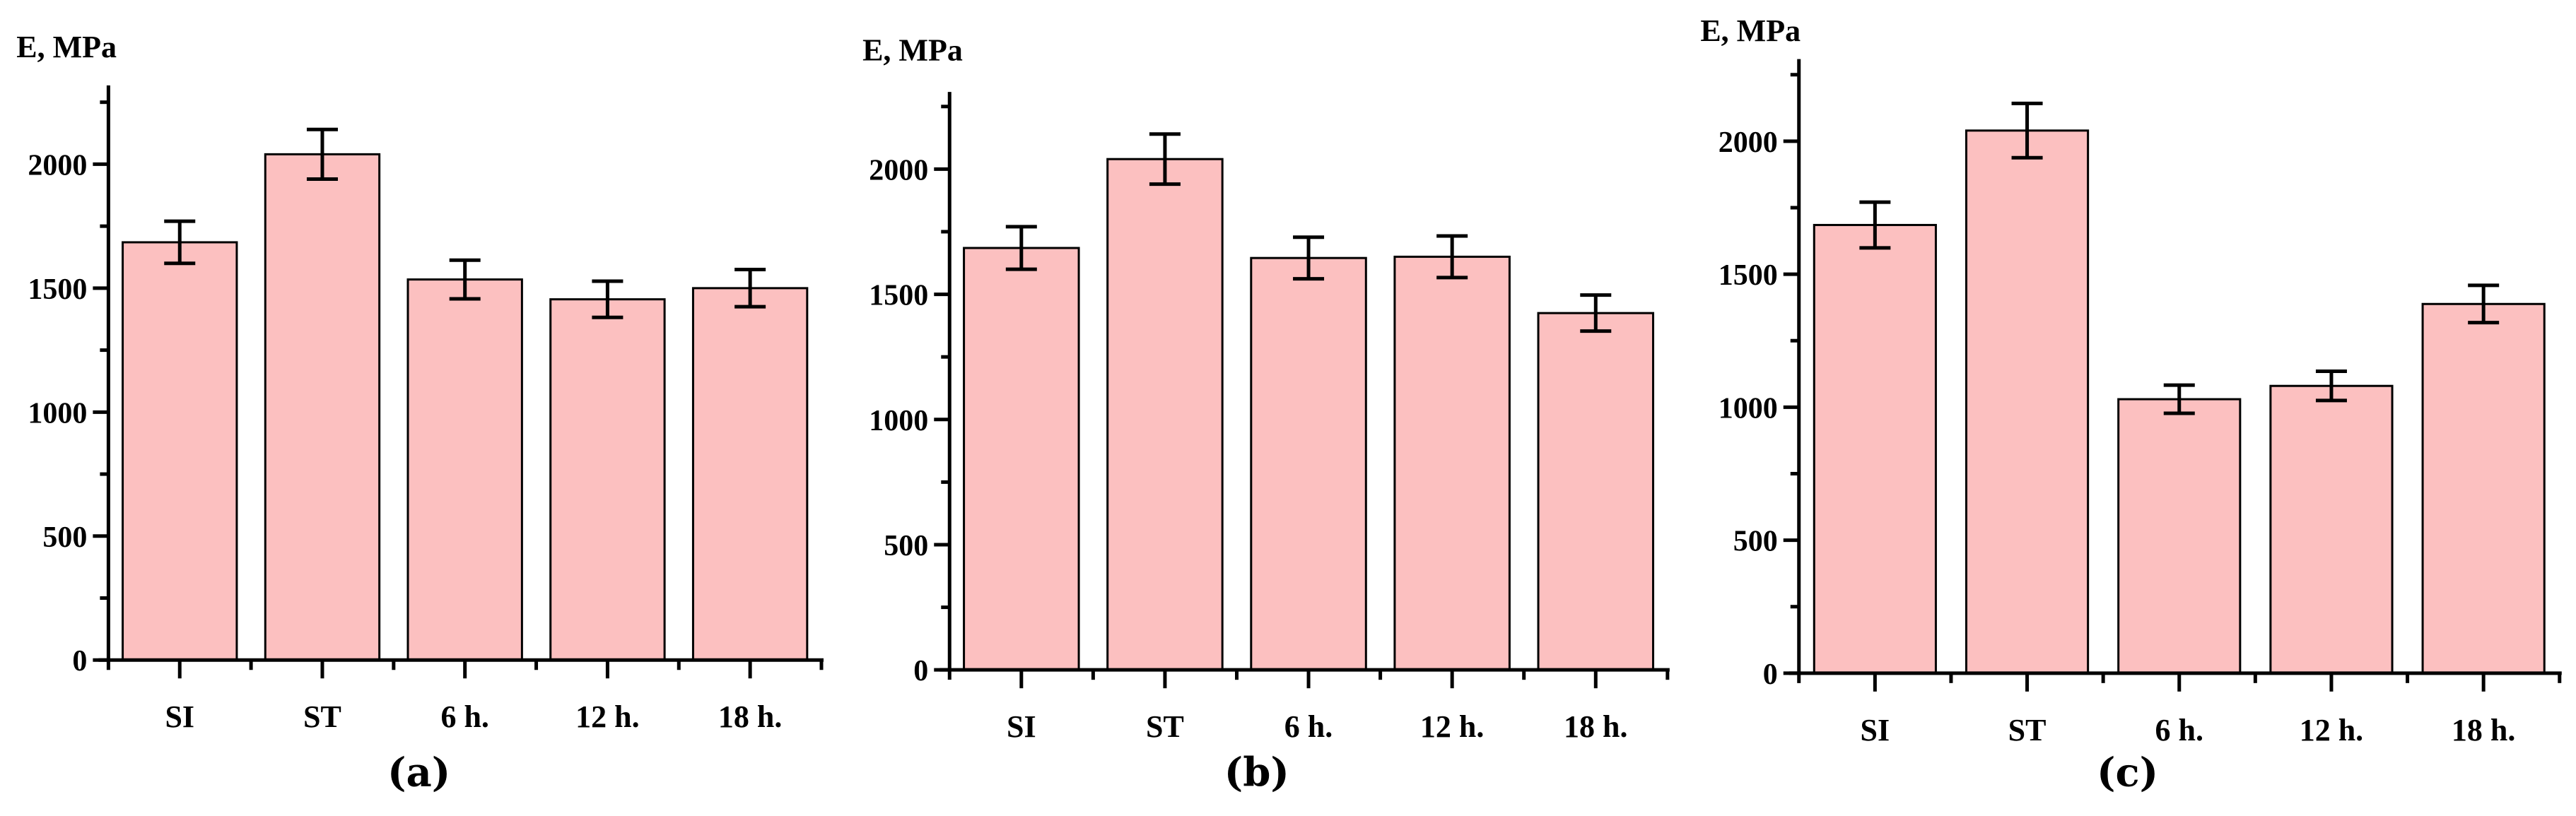 The image size is (2576, 816). Describe the element at coordinates (1257, 773) in the screenshot. I see `panel-caption: (b)` at that location.